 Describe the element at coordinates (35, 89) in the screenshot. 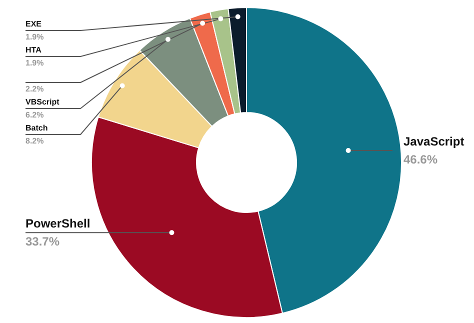

I see `data-label: 2.2%` at that location.